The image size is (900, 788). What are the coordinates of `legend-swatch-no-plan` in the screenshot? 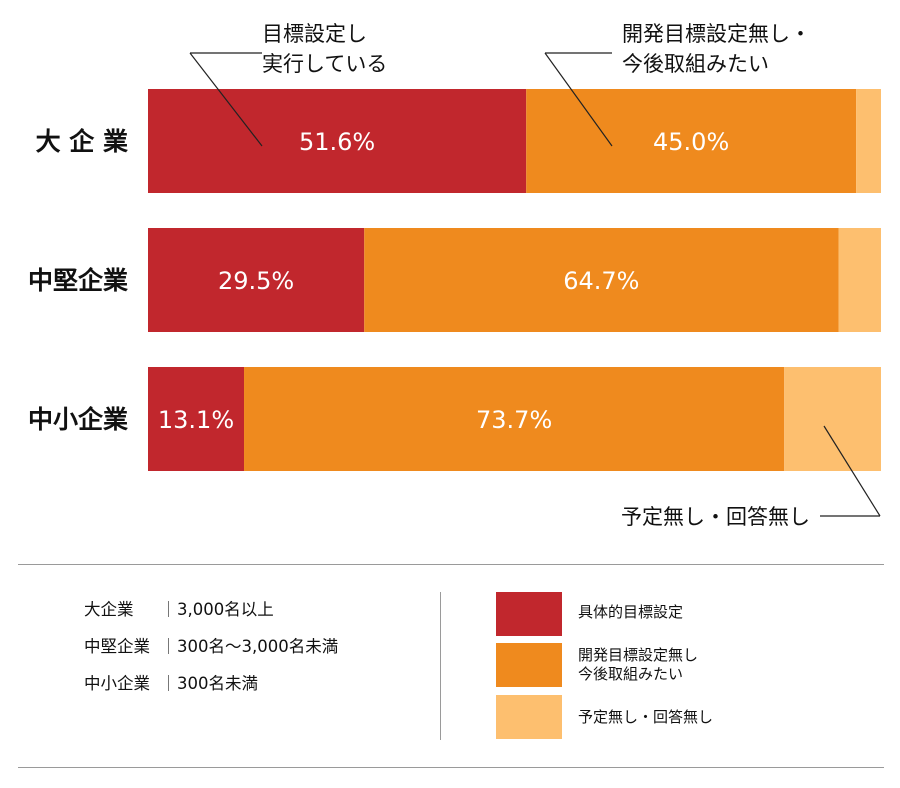 It's located at (529, 717).